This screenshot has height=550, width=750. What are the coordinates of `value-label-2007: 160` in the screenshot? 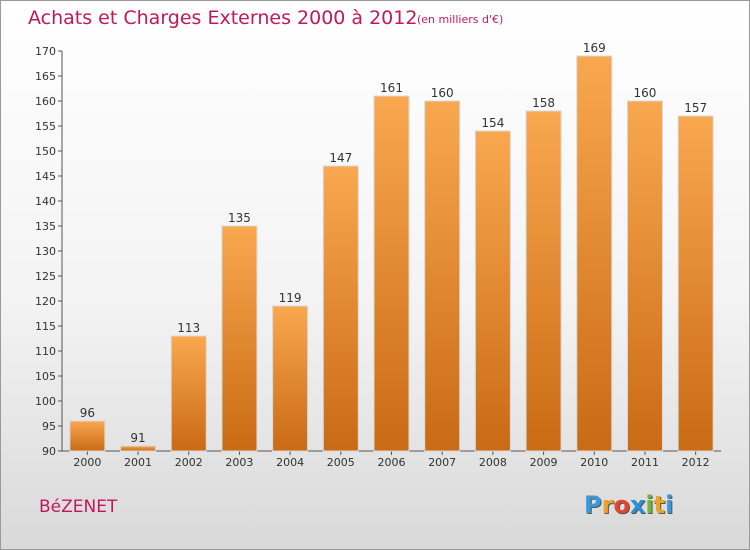 It's located at (442, 93).